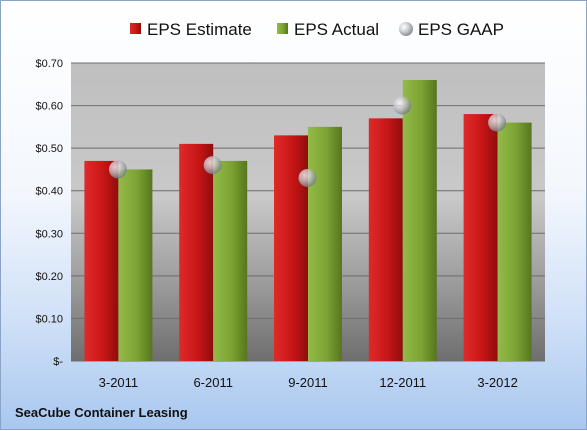 The width and height of the screenshot is (587, 431). What do you see at coordinates (49, 234) in the screenshot?
I see `y-tick-label: $0.30` at bounding box center [49, 234].